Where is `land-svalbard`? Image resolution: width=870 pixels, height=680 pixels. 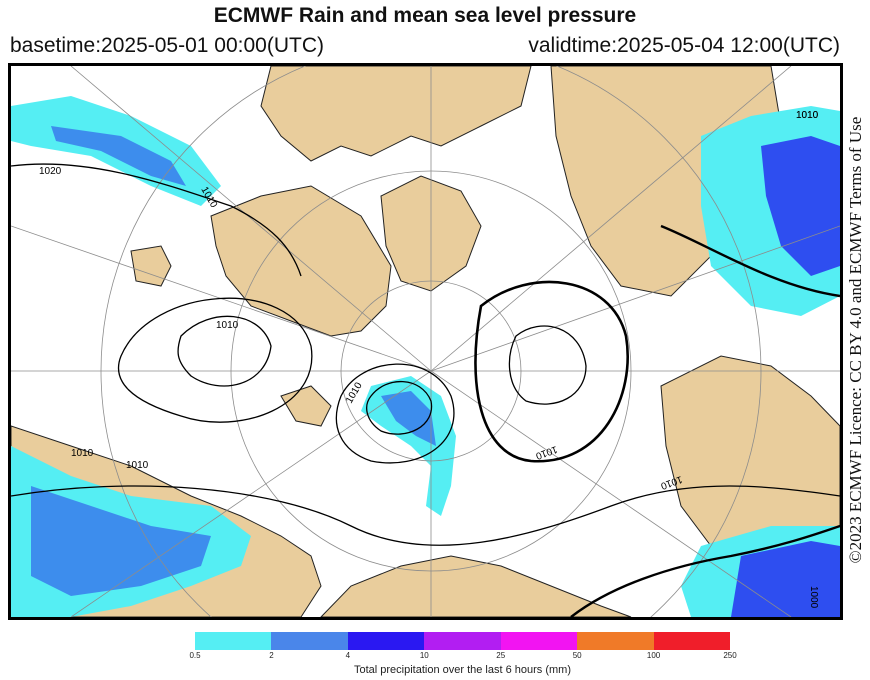
land-svalbard is located at coordinates (151, 266).